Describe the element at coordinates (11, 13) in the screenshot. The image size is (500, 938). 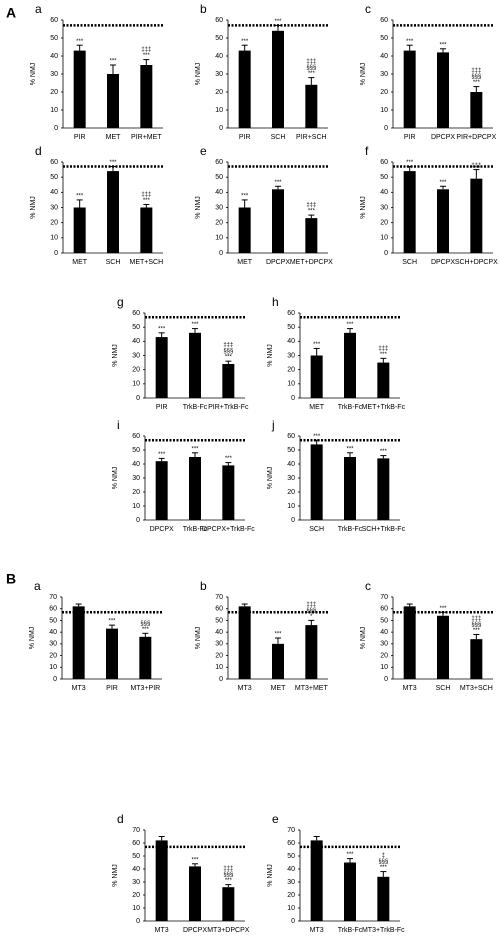
I see `section-label: A` at that location.